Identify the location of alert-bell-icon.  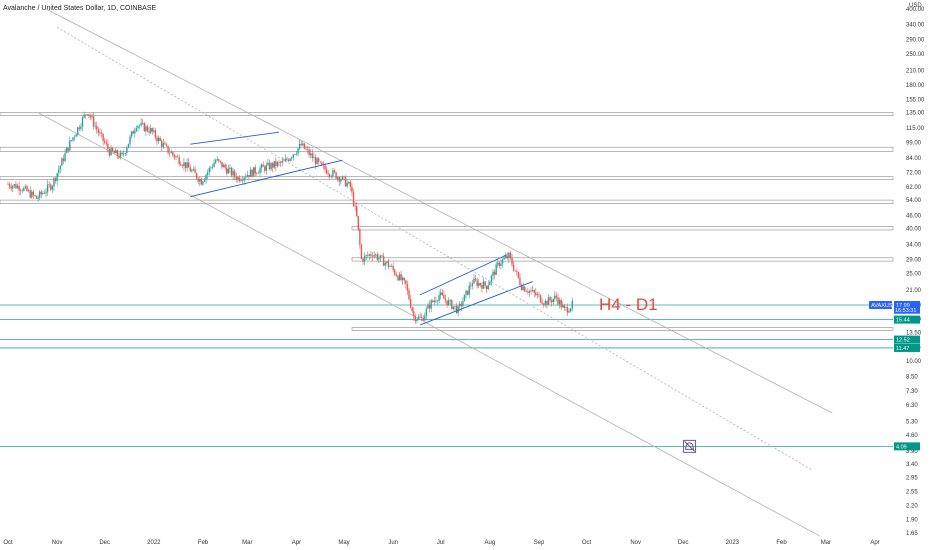
(690, 446).